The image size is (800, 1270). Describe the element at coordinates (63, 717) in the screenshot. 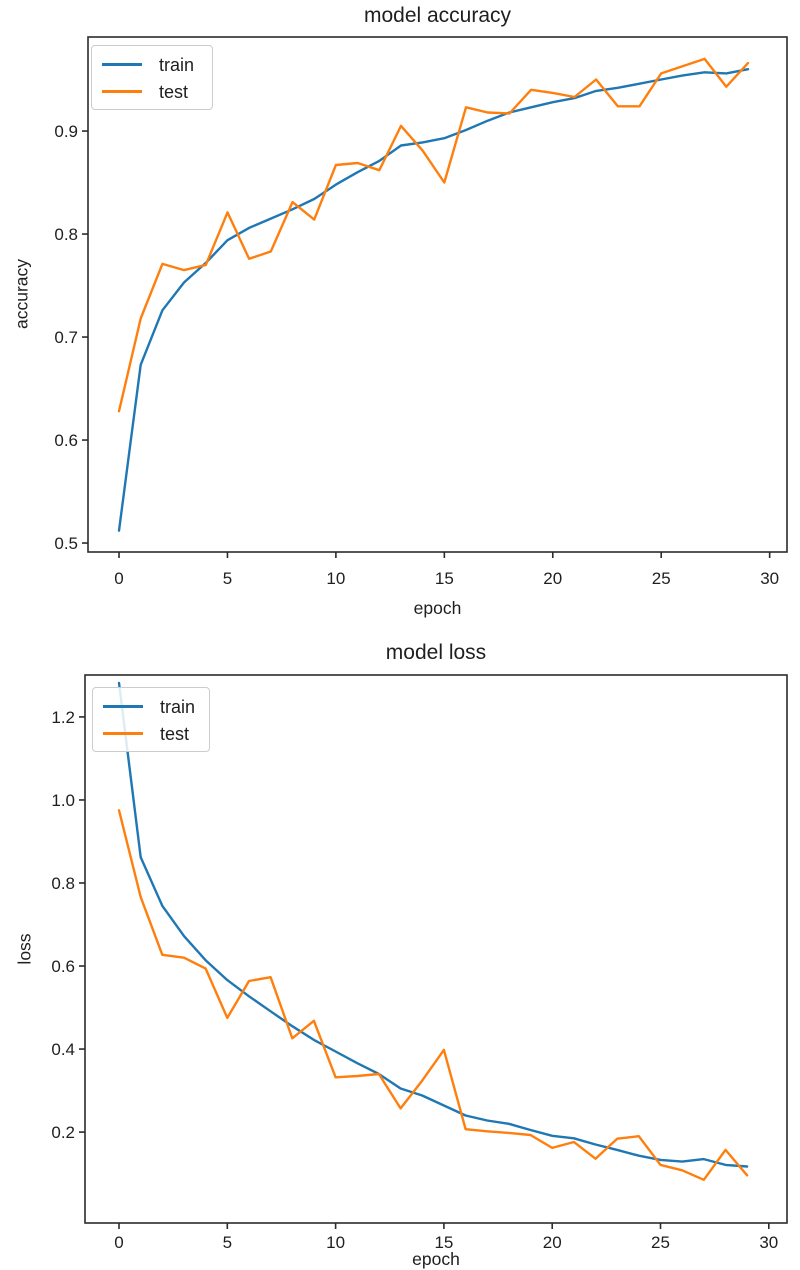

I see `y-tick-label: 1.2` at that location.